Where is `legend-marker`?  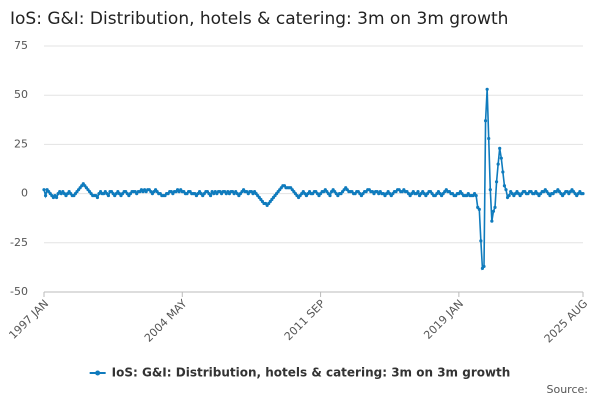 legend-marker is located at coordinates (98, 373).